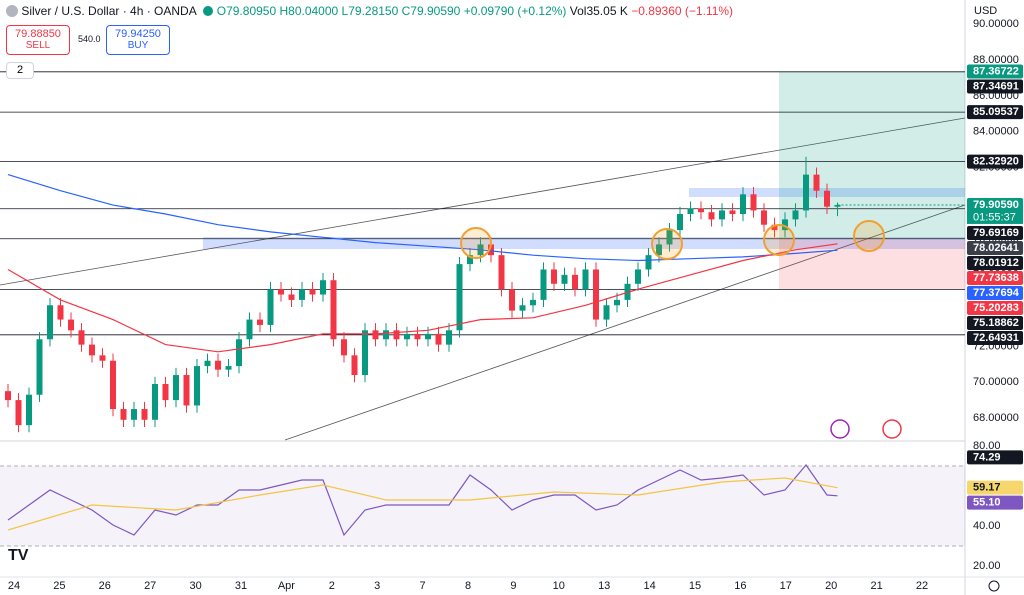 The height and width of the screenshot is (595, 1024). I want to click on countdown: 01:55:37, so click(994, 217).